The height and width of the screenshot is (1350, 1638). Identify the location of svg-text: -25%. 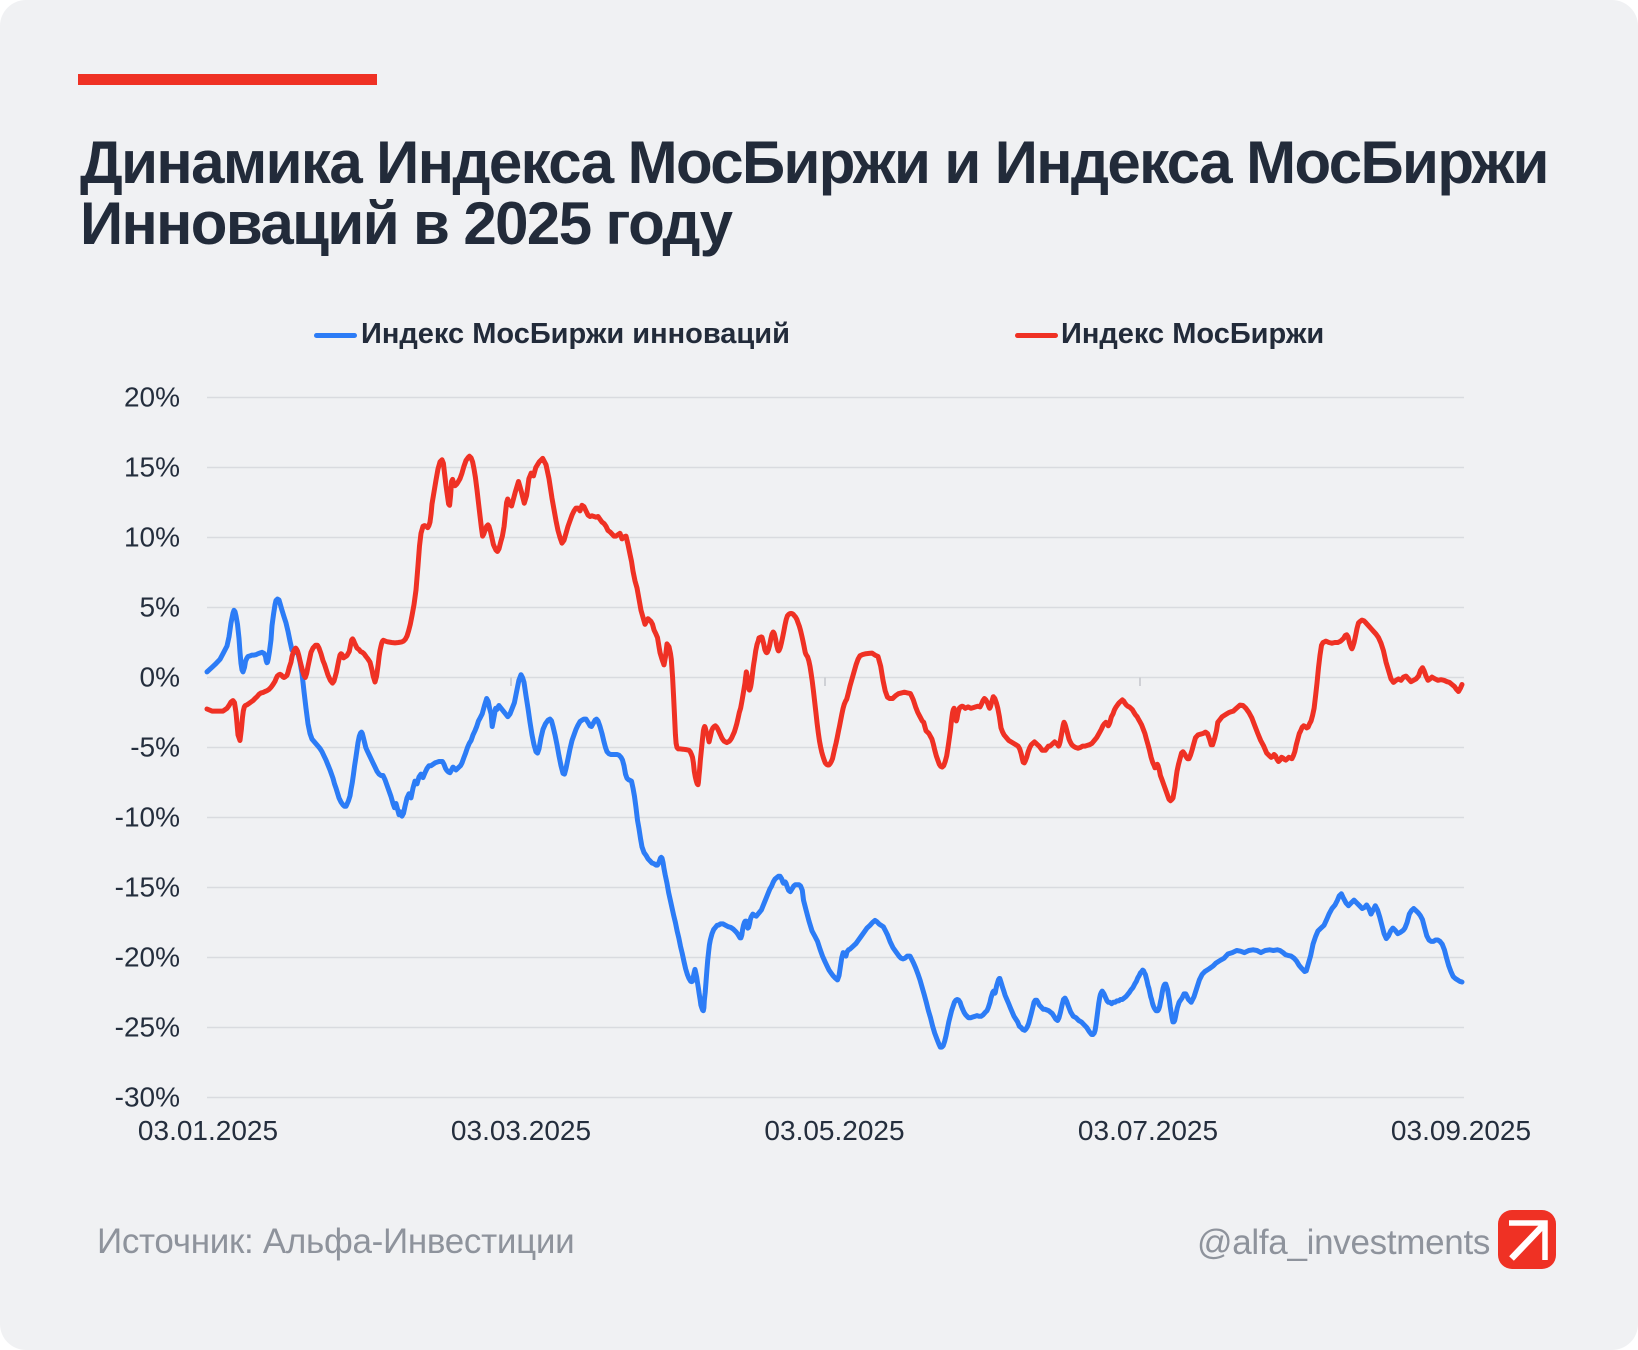
(147, 1027).